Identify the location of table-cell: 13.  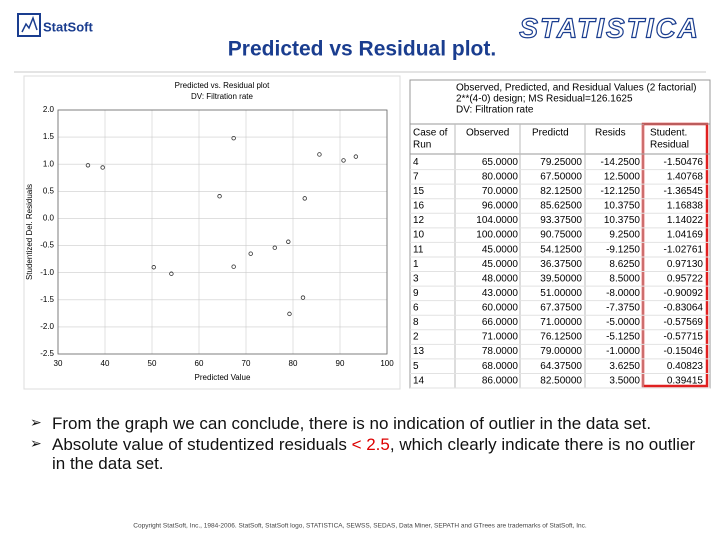
(419, 351).